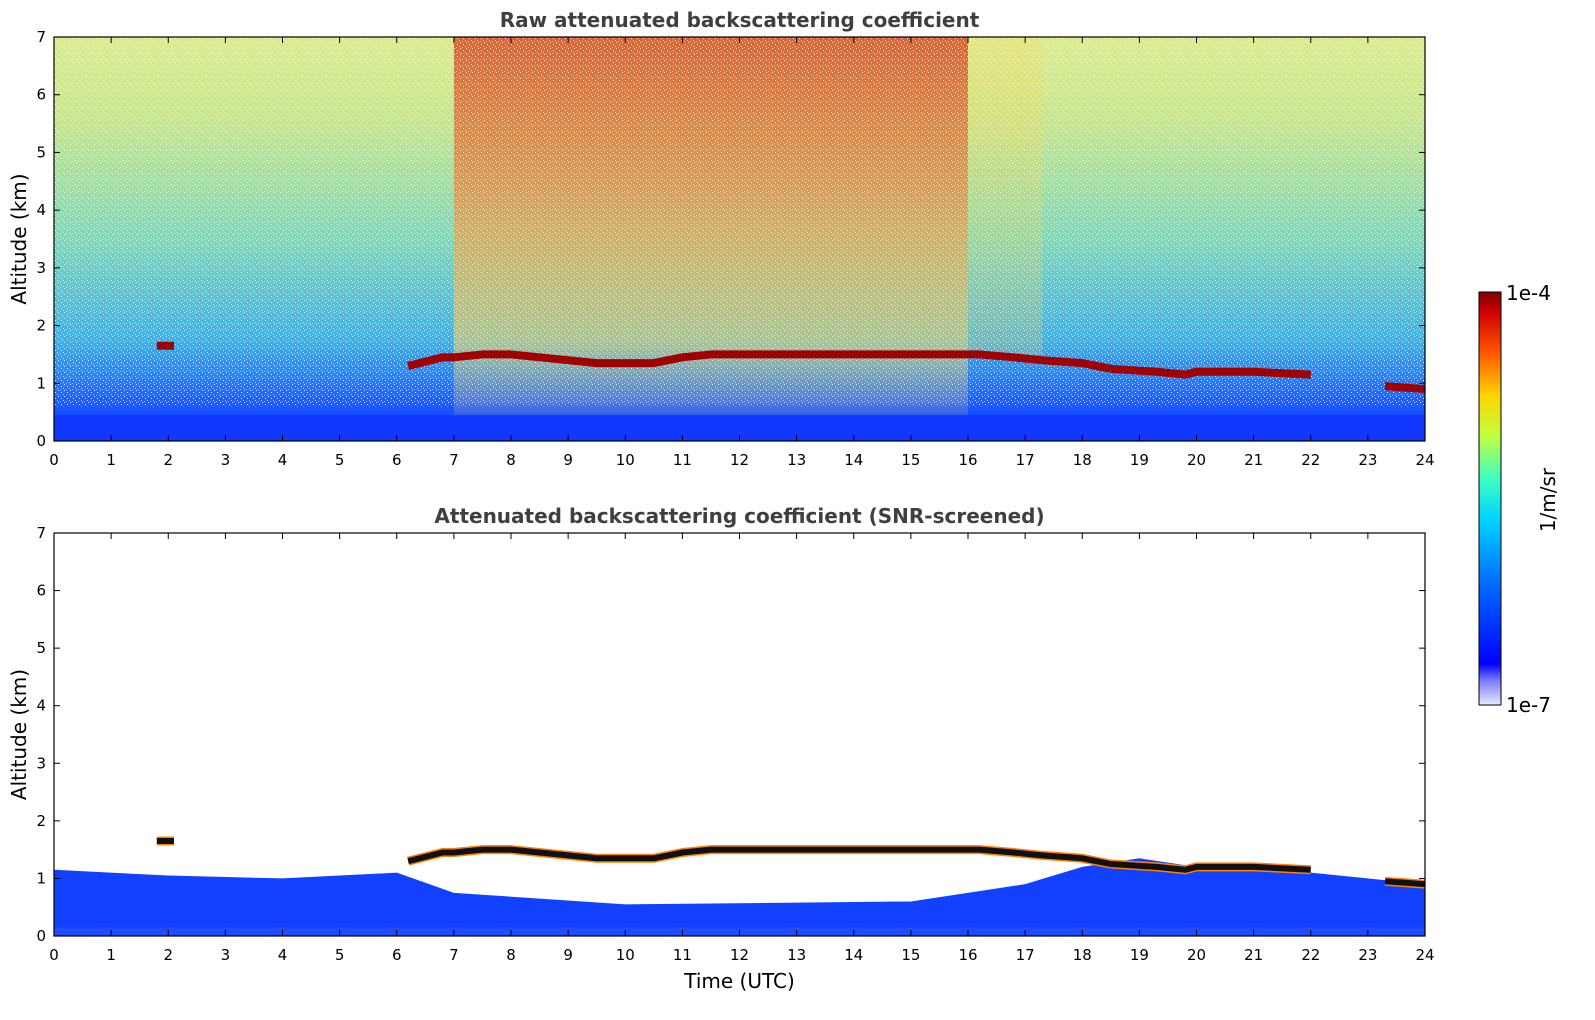  What do you see at coordinates (1490, 498) in the screenshot?
I see `colorbar-gradient` at bounding box center [1490, 498].